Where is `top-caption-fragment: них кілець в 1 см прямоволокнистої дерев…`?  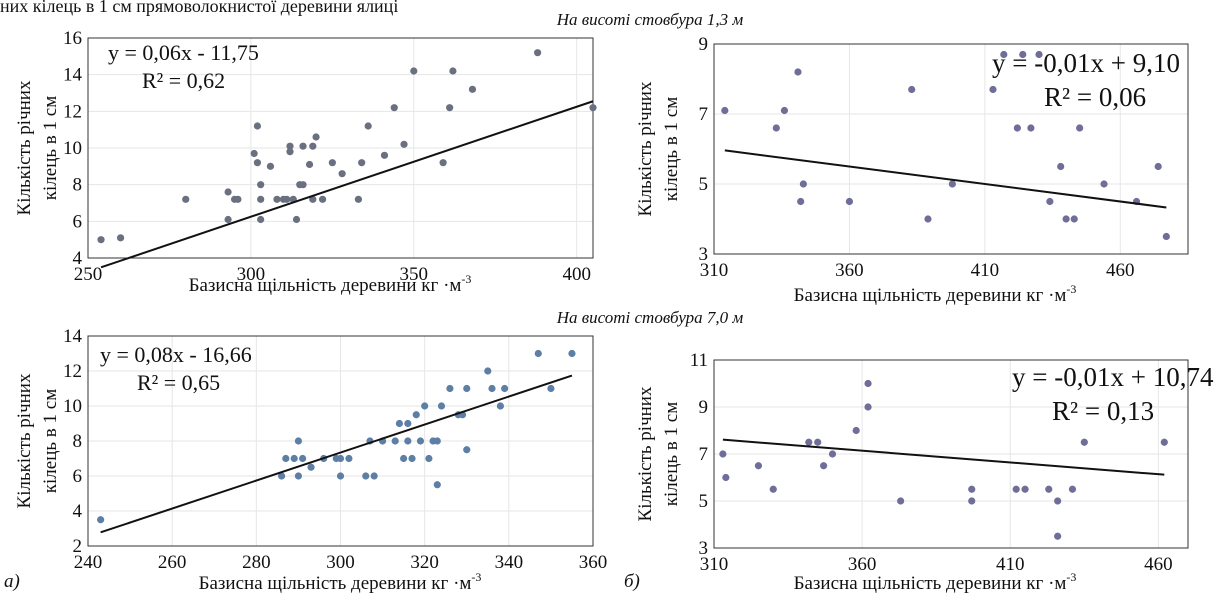 top-caption-fragment: них кілець в 1 см прямоволокнистої дерев… is located at coordinates (199, 8).